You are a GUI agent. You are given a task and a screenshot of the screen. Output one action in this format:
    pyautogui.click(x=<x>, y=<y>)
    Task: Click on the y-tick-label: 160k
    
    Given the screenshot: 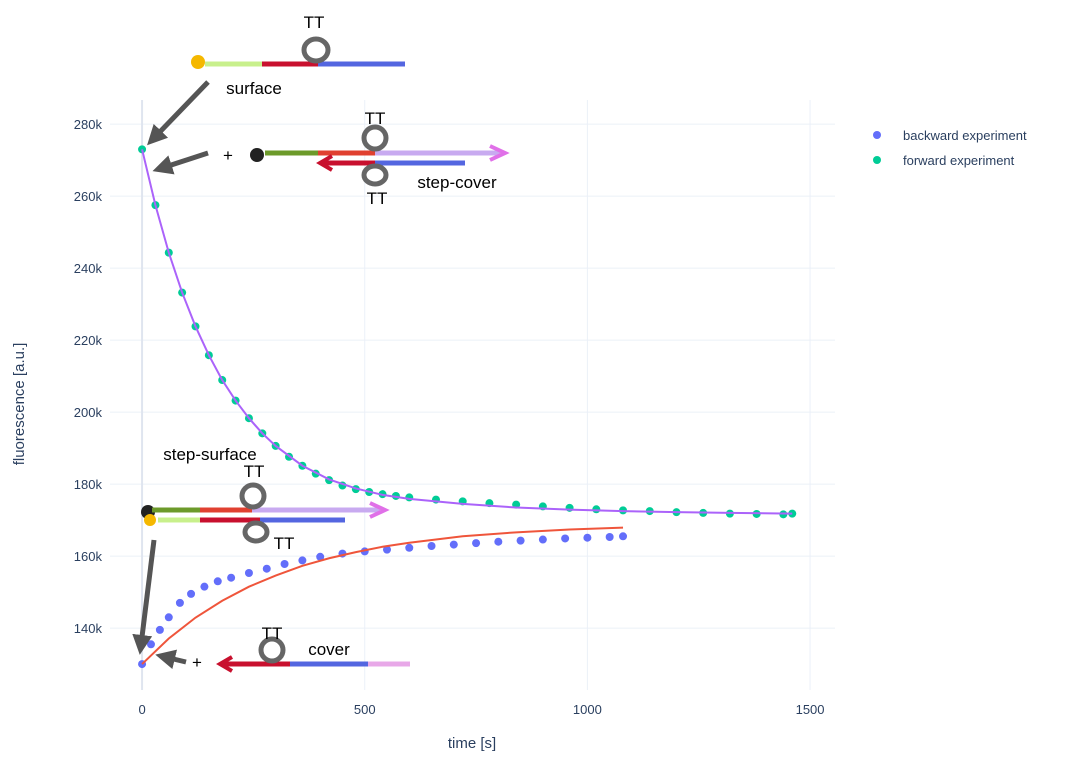 What is the action you would take?
    pyautogui.click(x=88, y=556)
    